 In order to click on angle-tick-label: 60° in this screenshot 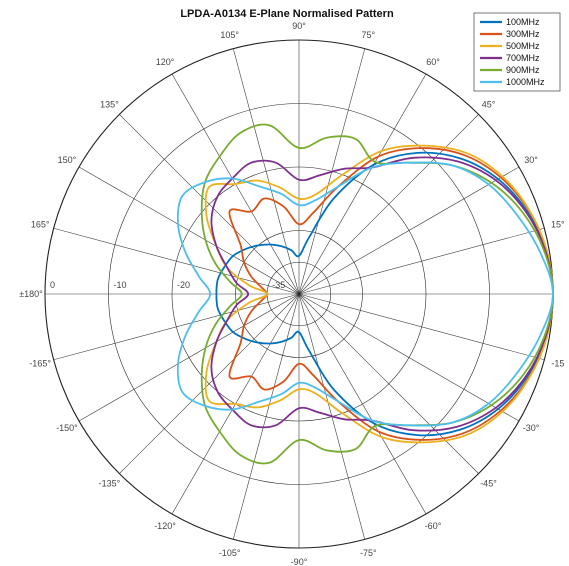, I will do `click(433, 62)`.